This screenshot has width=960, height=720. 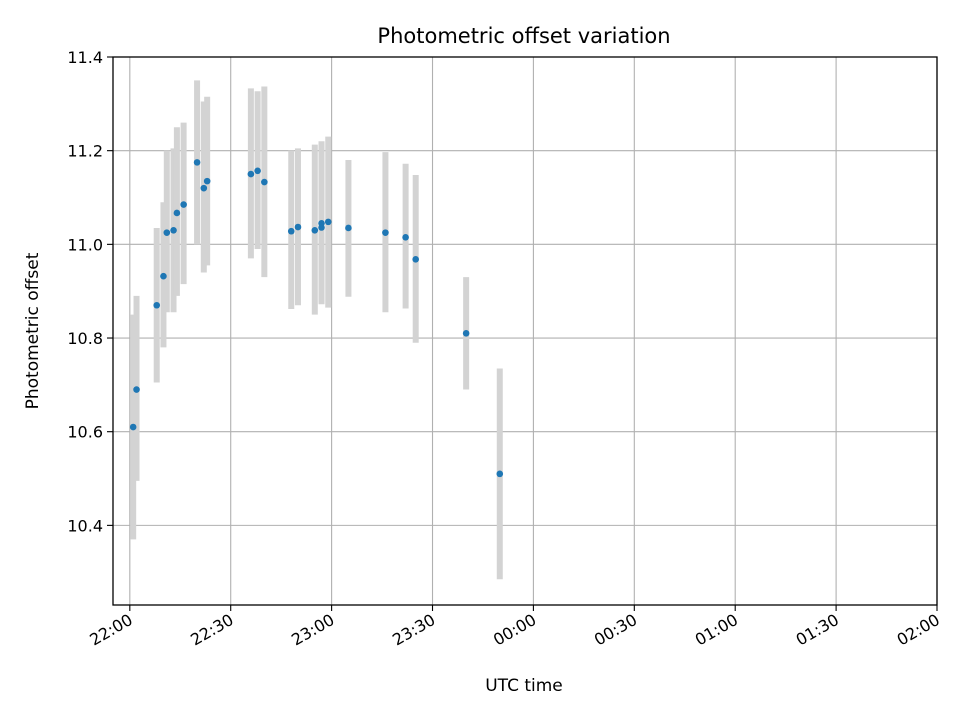 What do you see at coordinates (514, 630) in the screenshot?
I see `x-tick-label: 00:00` at bounding box center [514, 630].